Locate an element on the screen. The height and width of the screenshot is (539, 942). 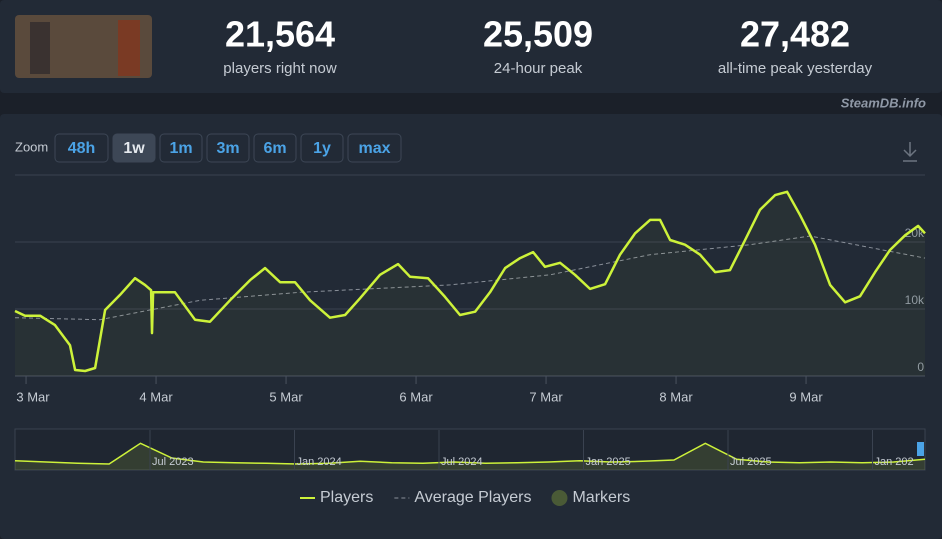
legend-label: Average Players is located at coordinates (472, 497).